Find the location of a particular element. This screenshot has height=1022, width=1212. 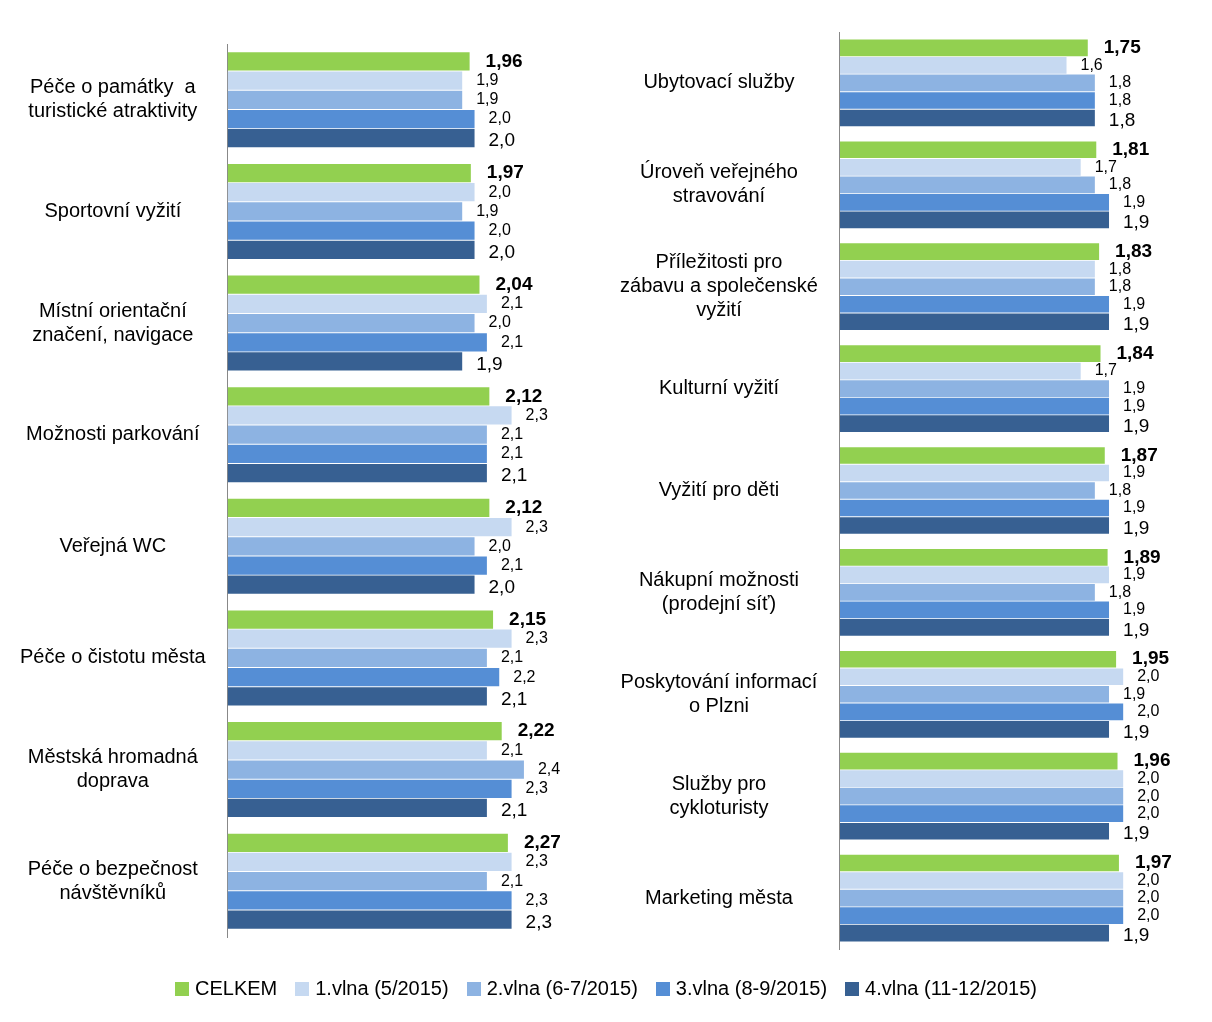

data-label: 1,6 is located at coordinates (1091, 64).